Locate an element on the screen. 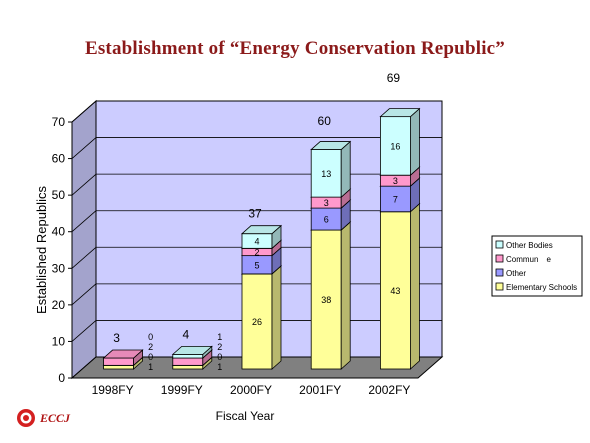 The height and width of the screenshot is (443, 590). x-tick-label: 2001FY is located at coordinates (320, 390).